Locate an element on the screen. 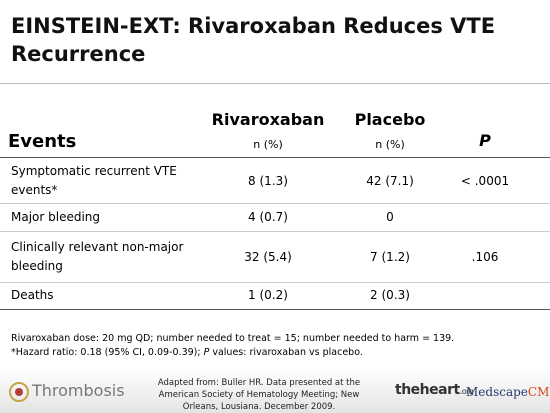 The image size is (550, 413). value-cell: 4 (0.7) is located at coordinates (268, 216).